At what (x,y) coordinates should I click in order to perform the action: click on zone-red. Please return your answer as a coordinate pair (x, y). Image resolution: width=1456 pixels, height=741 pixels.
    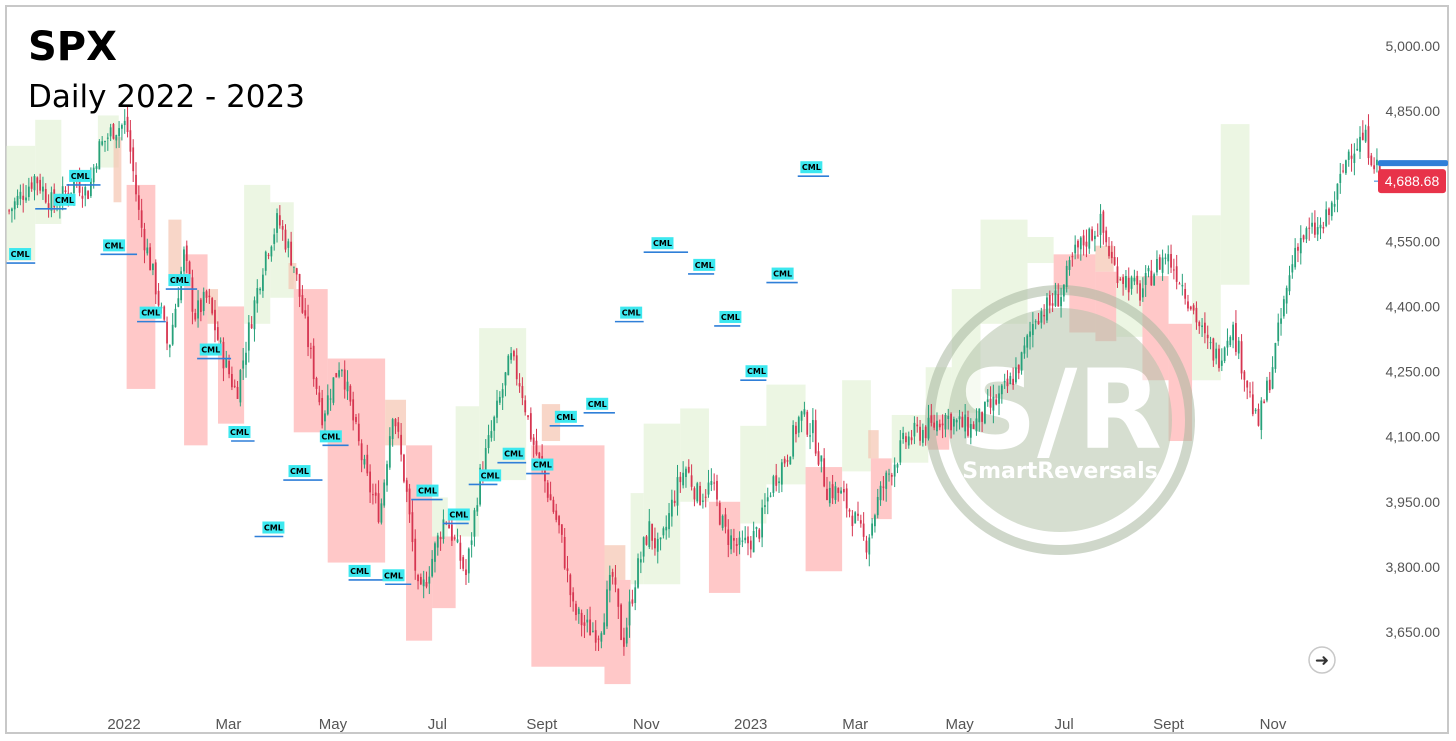
    Looking at the image, I should click on (419, 543).